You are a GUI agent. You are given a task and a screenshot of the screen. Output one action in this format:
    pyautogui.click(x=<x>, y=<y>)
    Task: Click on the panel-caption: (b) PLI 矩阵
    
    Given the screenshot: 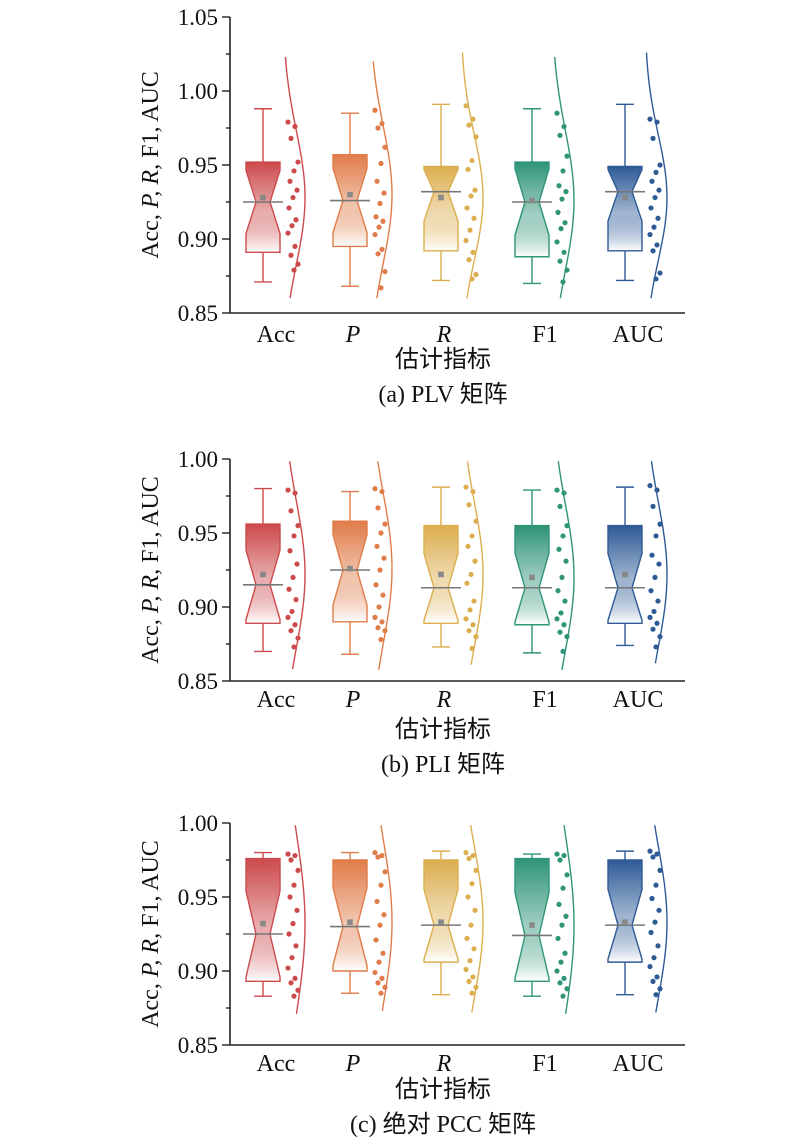 What is the action you would take?
    pyautogui.click(x=443, y=764)
    